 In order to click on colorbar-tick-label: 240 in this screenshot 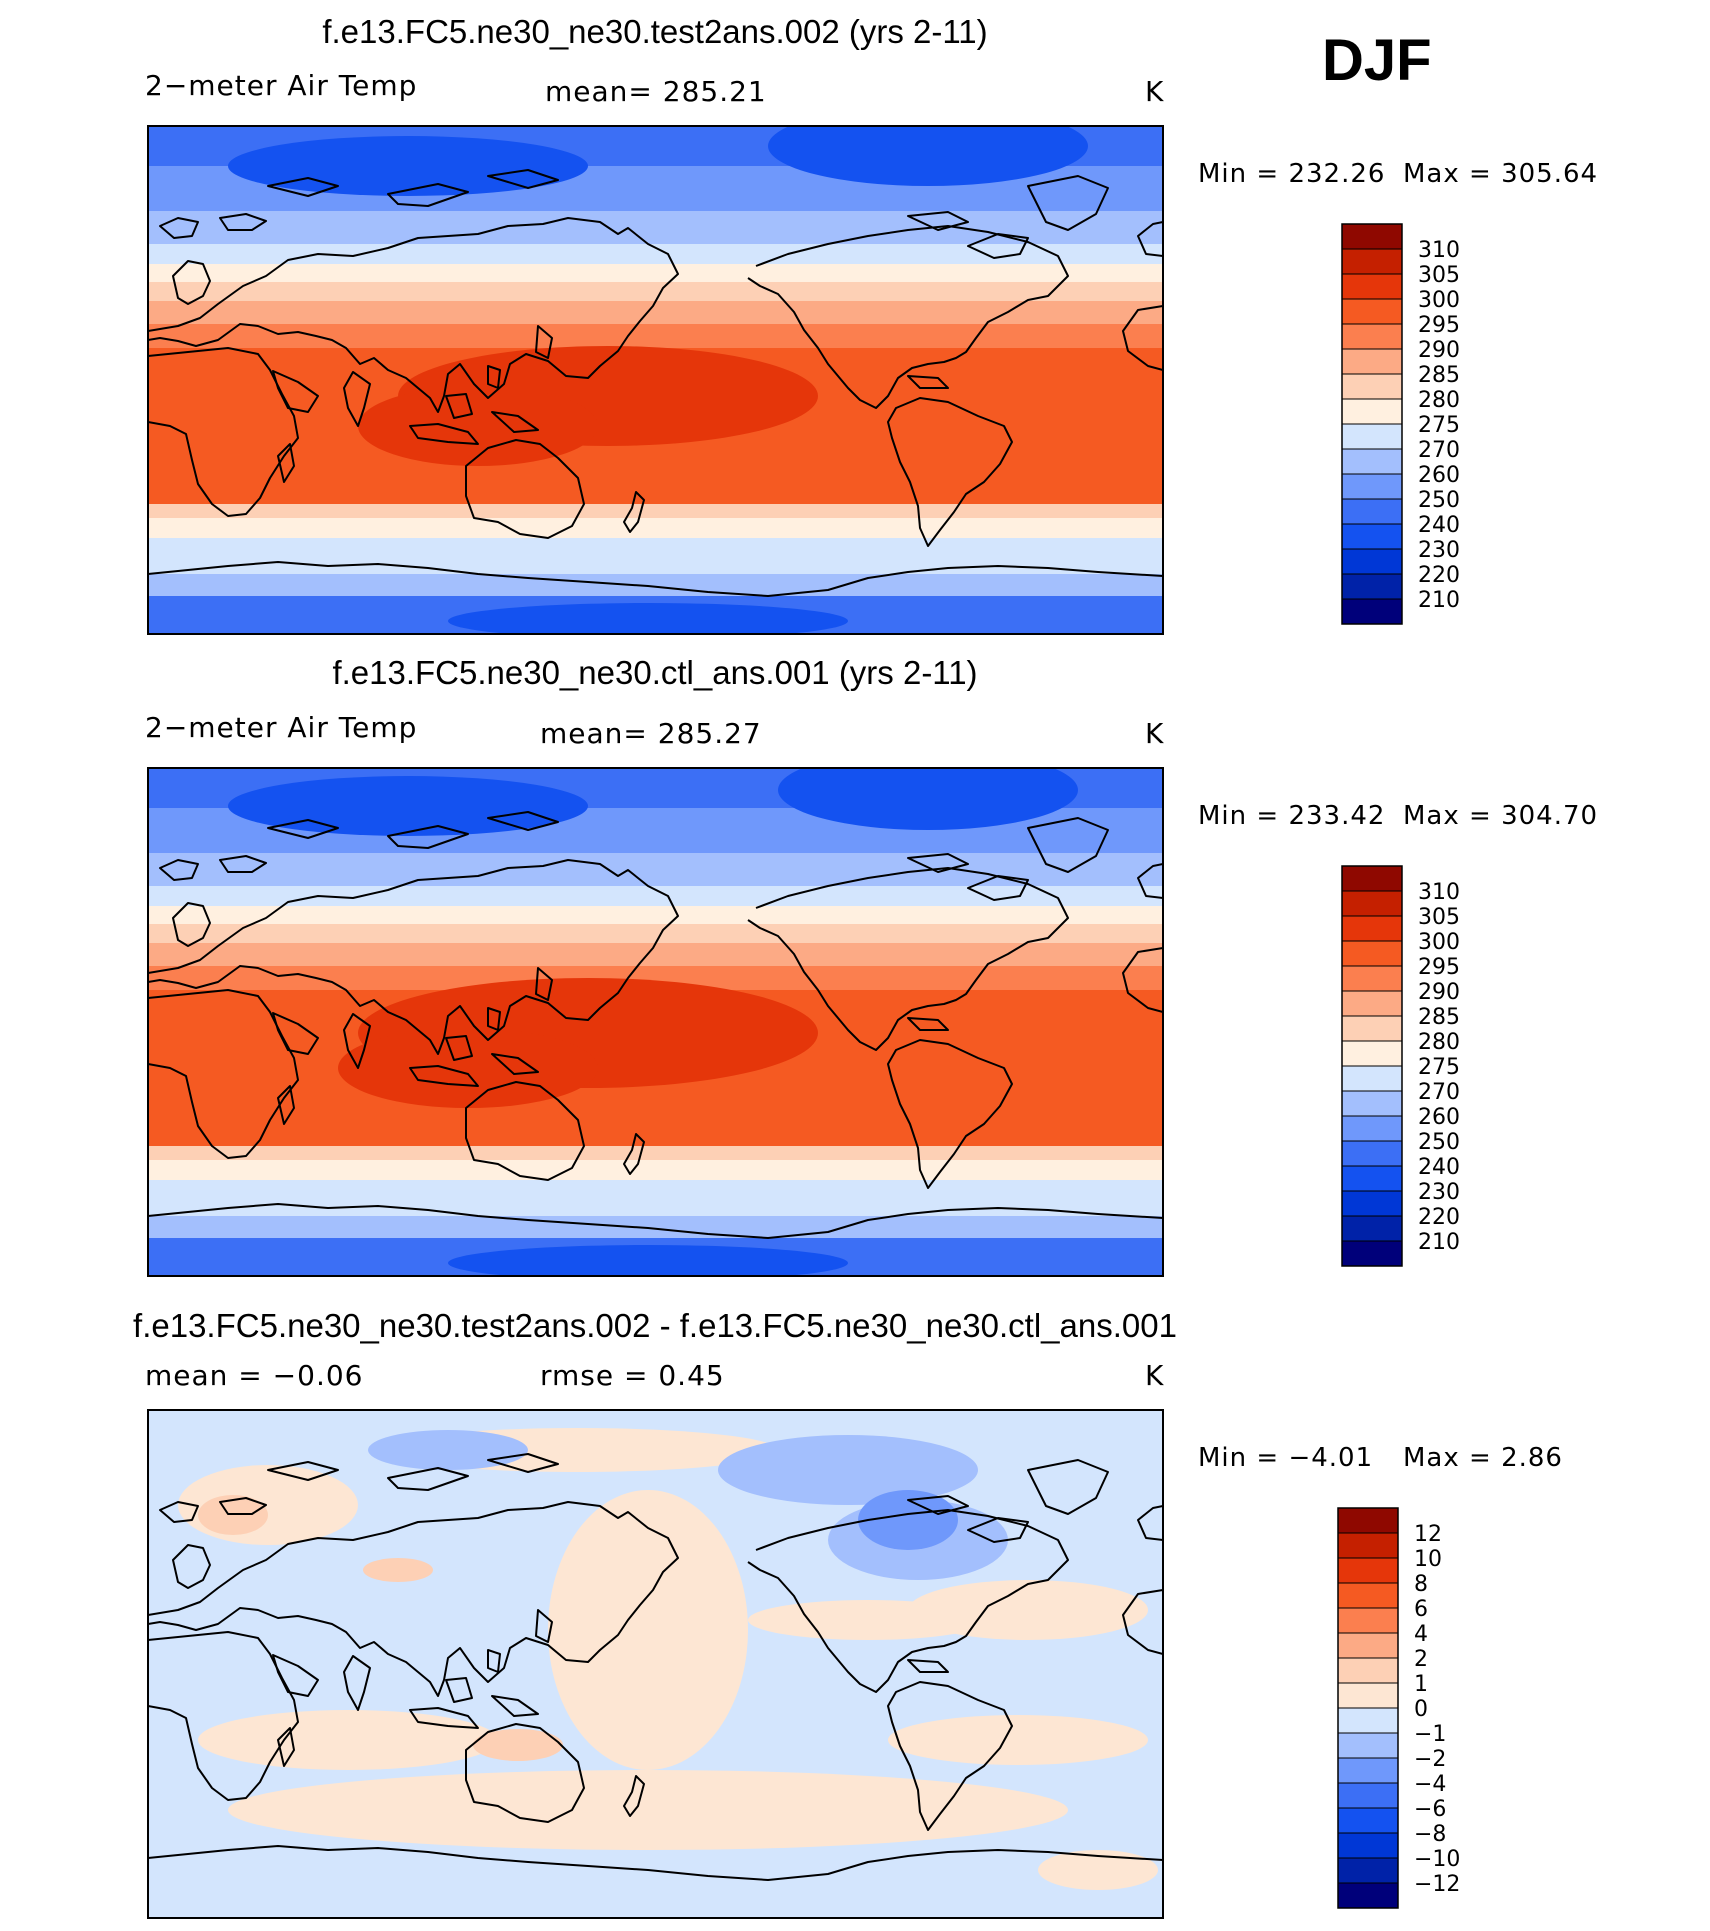, I will do `click(1439, 1167)`.